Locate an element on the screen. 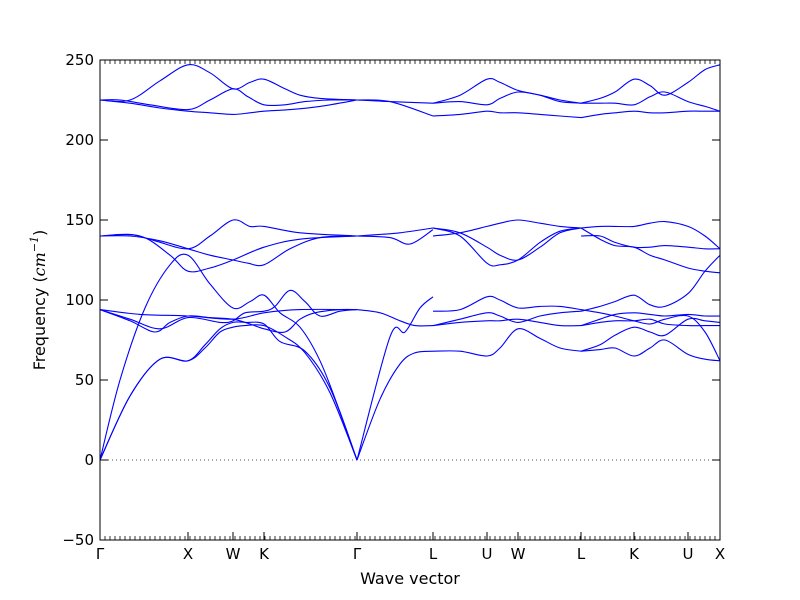  y-tick-label: 200 is located at coordinates (79, 140).